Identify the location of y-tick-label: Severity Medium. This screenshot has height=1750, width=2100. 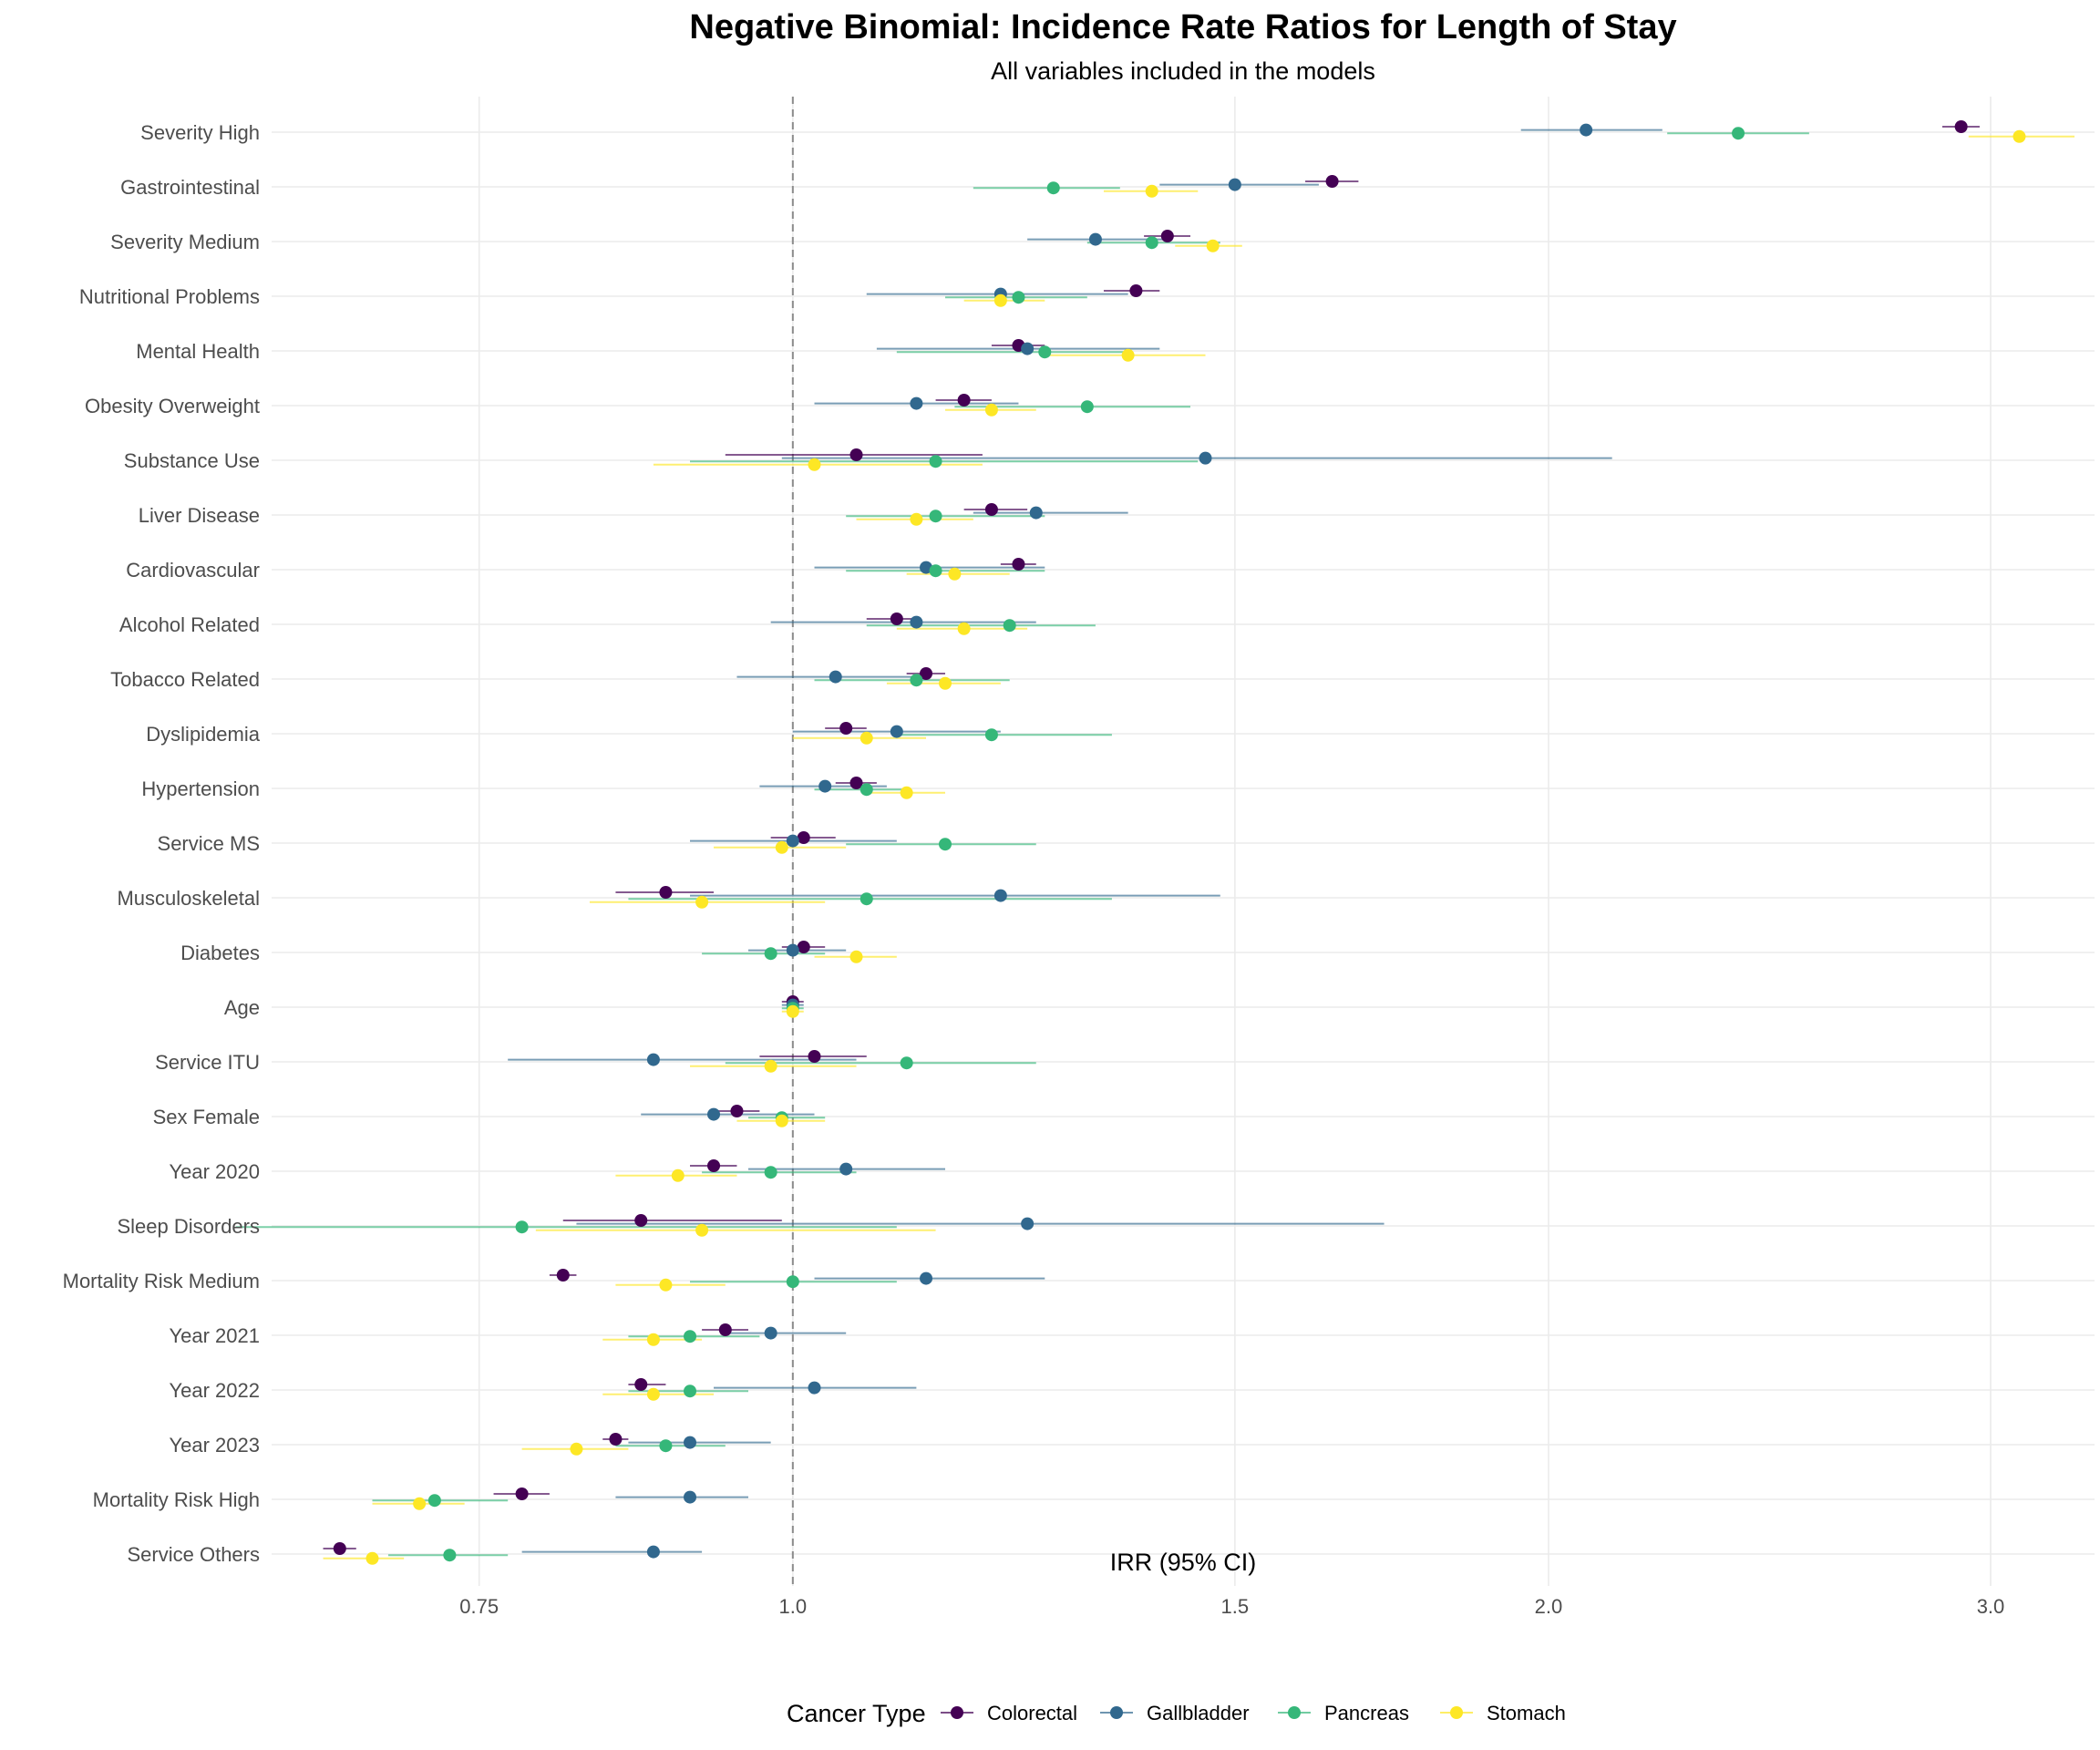
(185, 242).